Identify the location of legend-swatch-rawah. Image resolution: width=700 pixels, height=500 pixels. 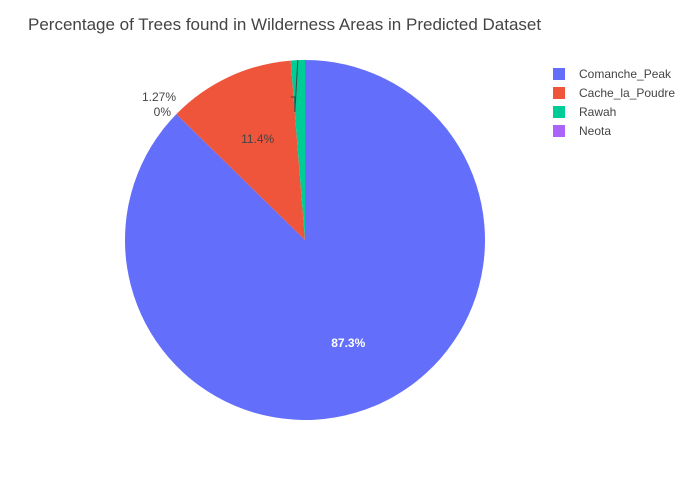
(559, 112).